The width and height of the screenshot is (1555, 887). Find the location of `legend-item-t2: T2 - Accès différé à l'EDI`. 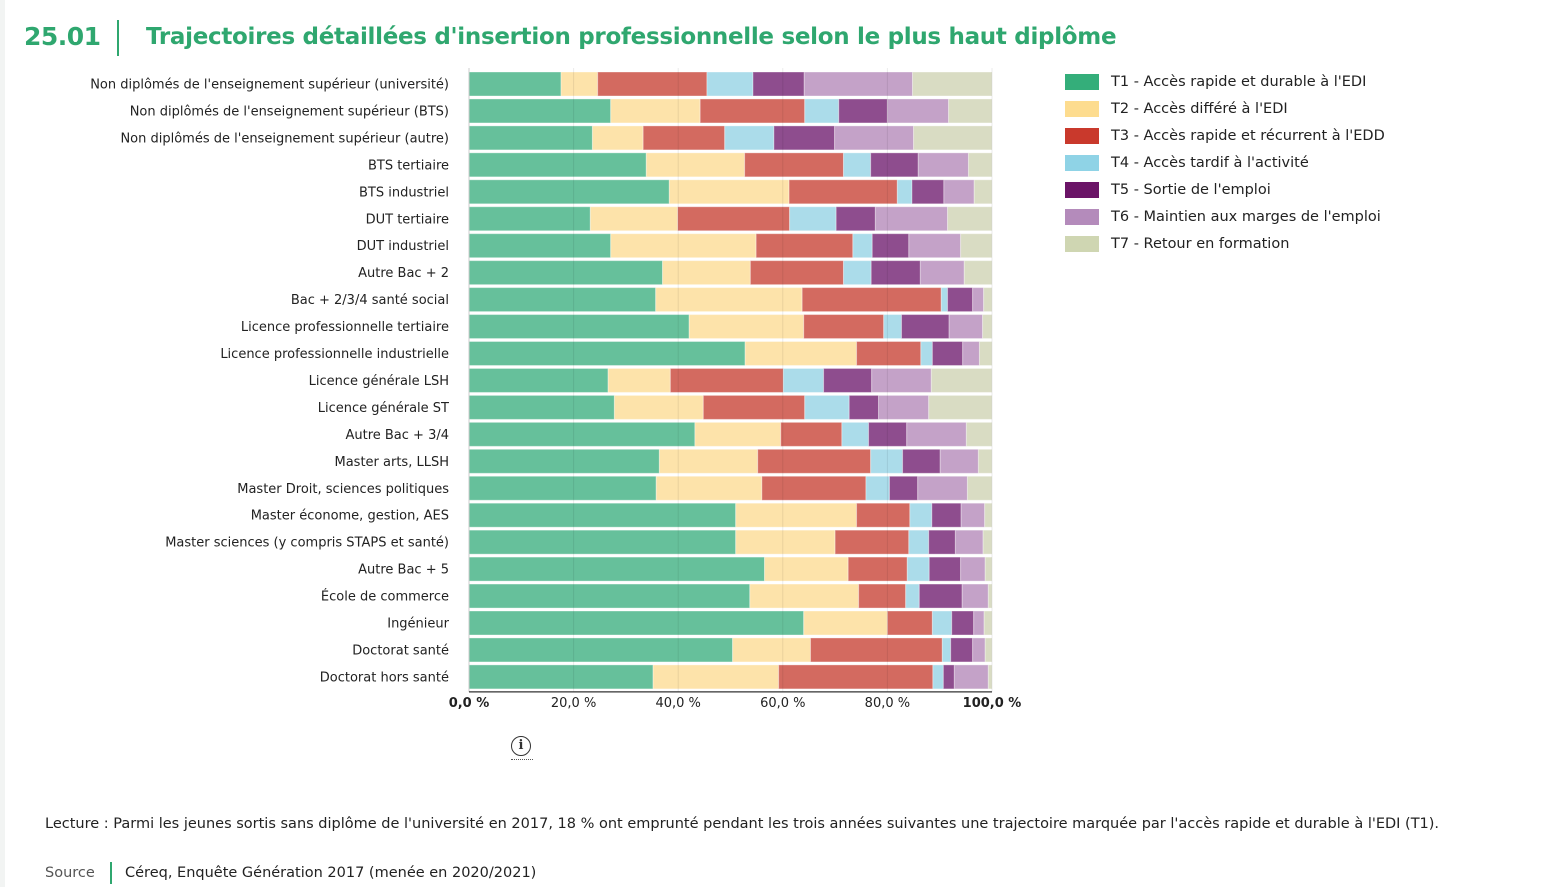

legend-item-t2: T2 - Accès différé à l'EDI is located at coordinates (1225, 108).